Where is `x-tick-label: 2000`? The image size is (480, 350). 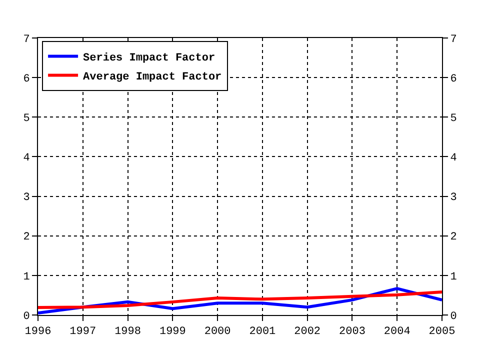 x-tick-label: 2000 is located at coordinates (217, 332).